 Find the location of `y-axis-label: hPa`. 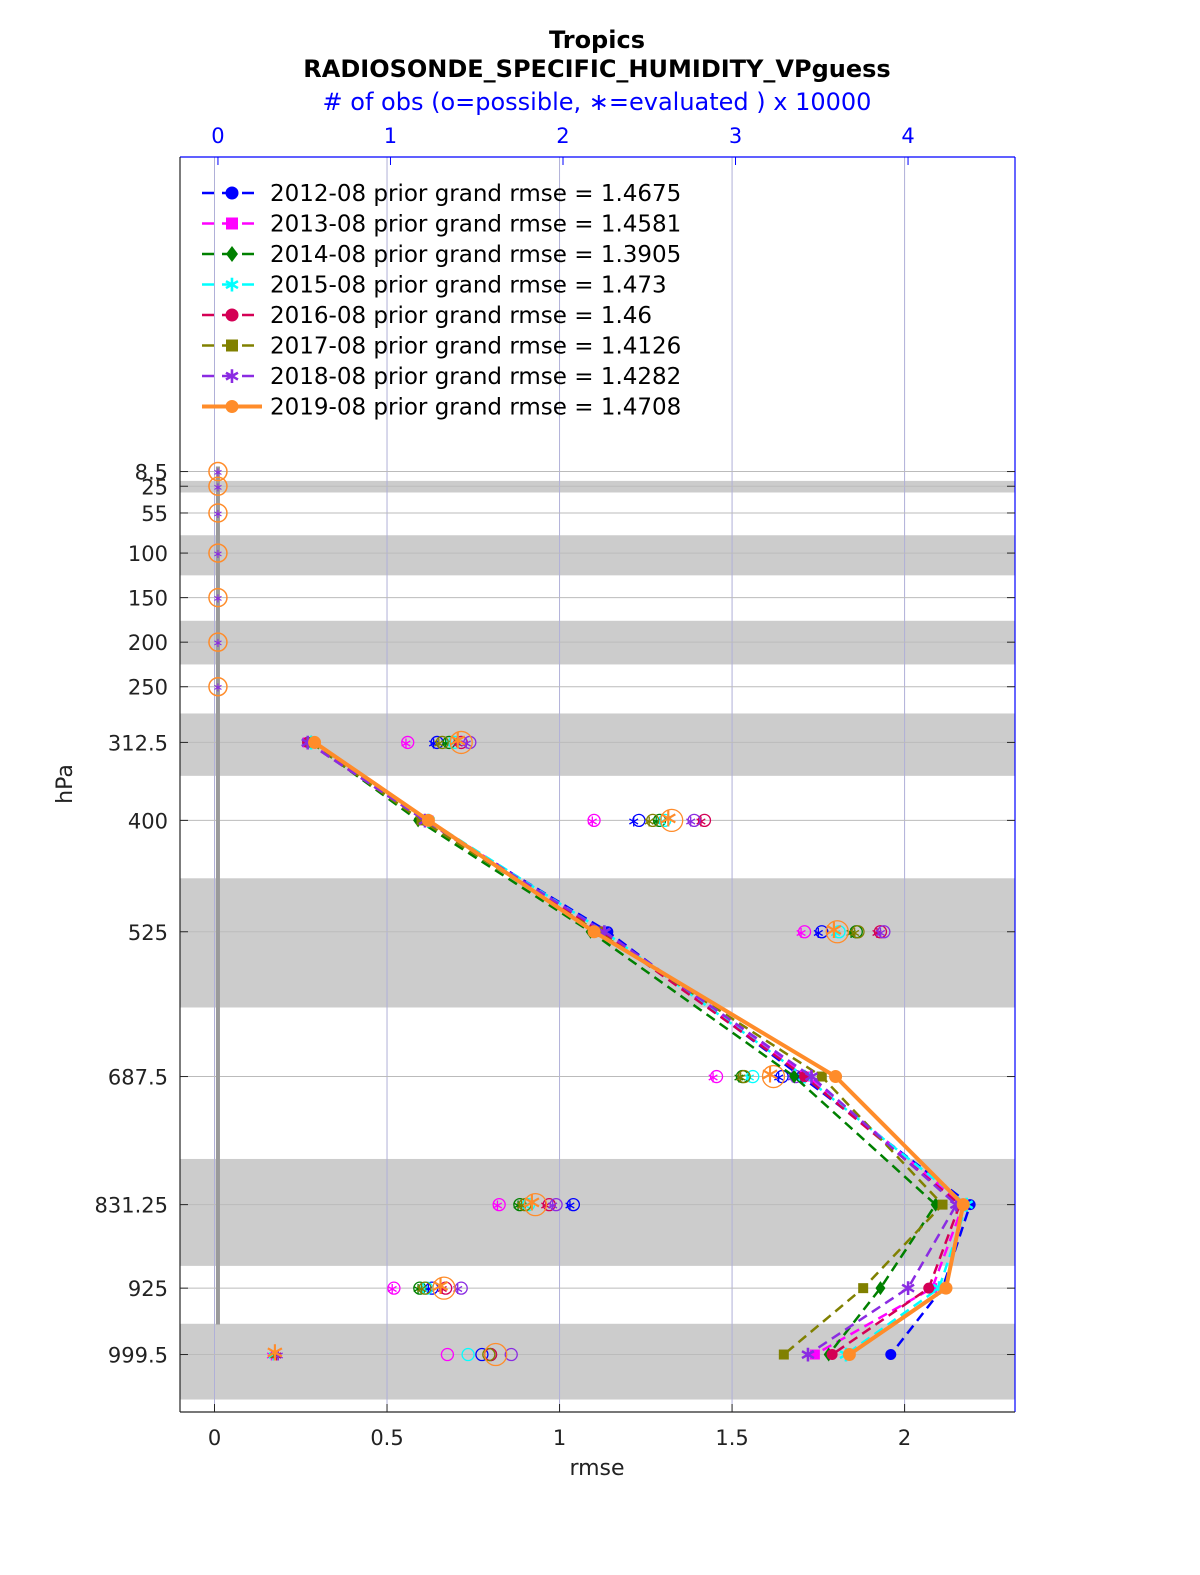

y-axis-label: hPa is located at coordinates (65, 784).